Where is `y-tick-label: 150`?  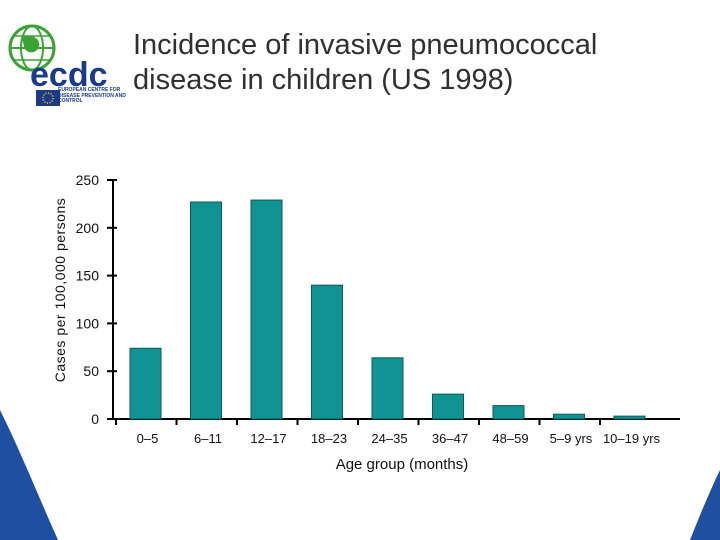
y-tick-label: 150 is located at coordinates (88, 276).